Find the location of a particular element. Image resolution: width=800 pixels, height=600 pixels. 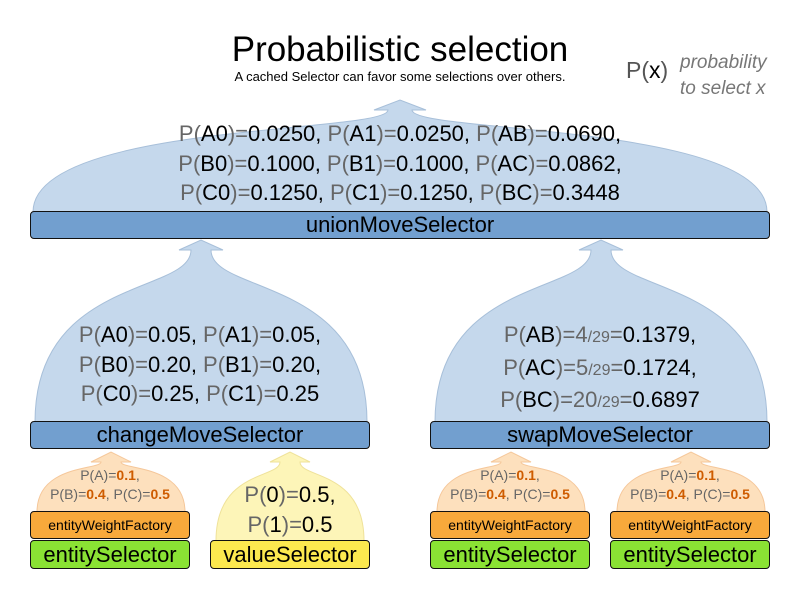

probability-line: P(B0)=0.20, P(B1)=0.20, is located at coordinates (200, 364).